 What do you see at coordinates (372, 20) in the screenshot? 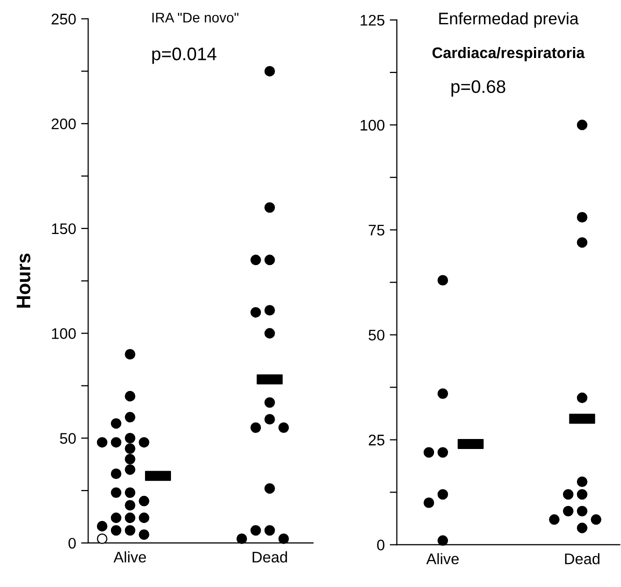
I see `y-tick-label: 125` at bounding box center [372, 20].